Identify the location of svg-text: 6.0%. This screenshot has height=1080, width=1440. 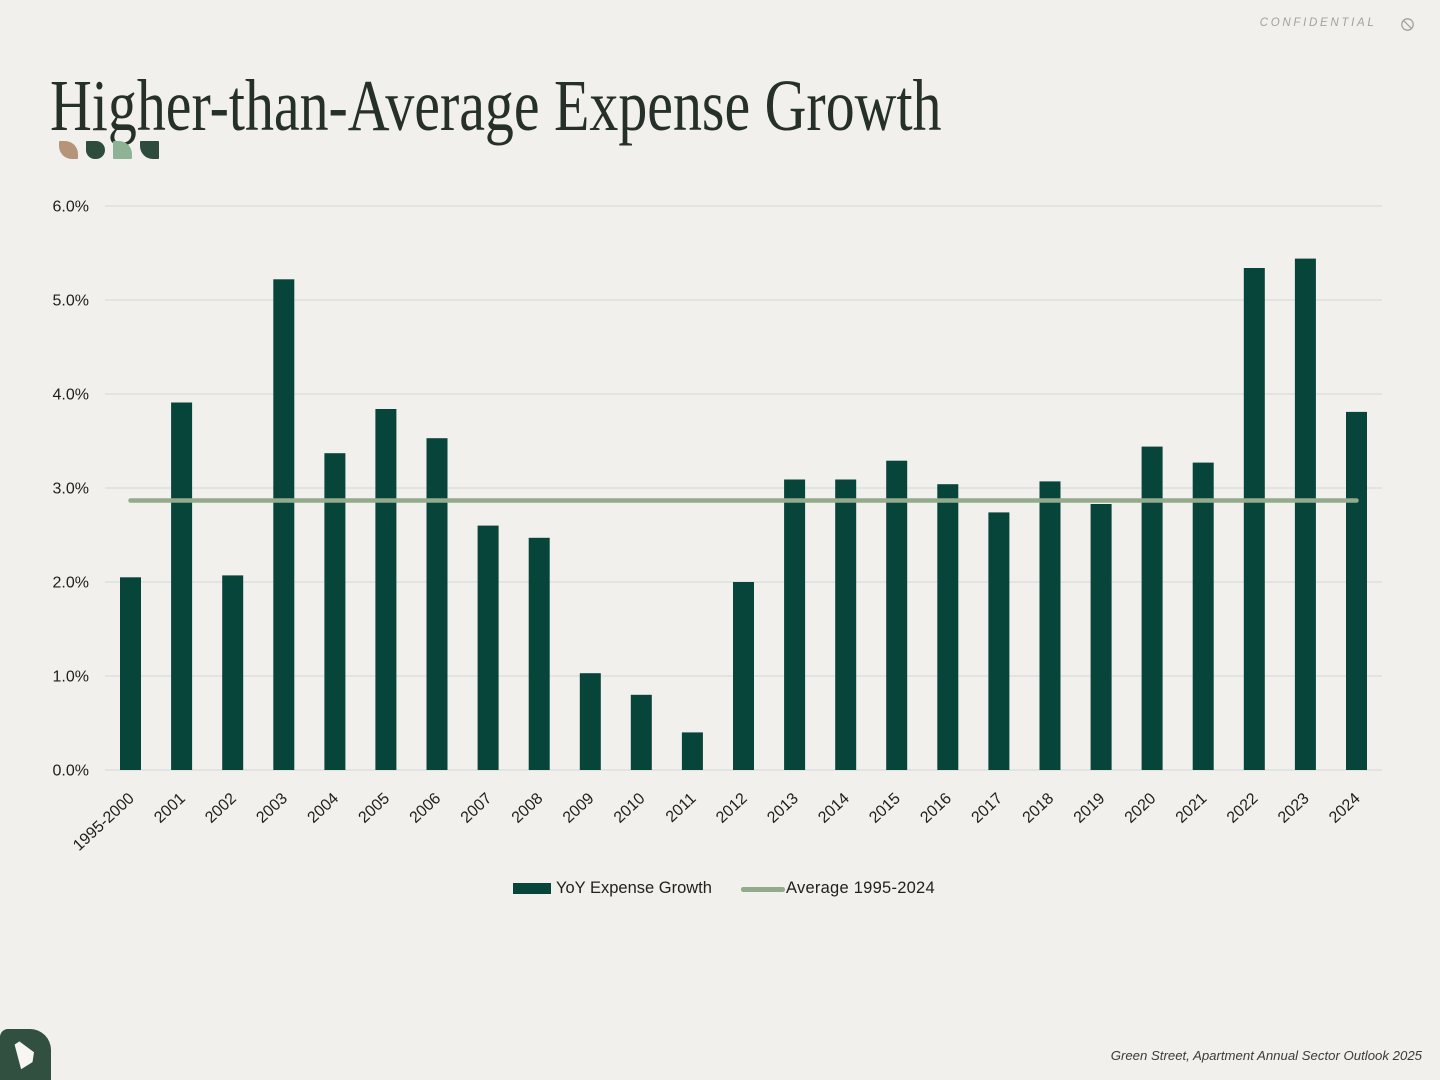
(71, 207).